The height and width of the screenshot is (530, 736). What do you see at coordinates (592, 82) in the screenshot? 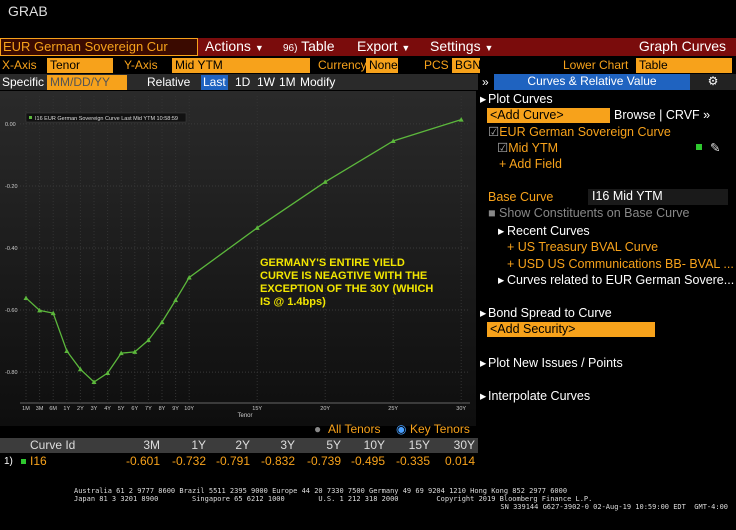
I see `panel-tab: Curves & Relative Value` at bounding box center [592, 82].